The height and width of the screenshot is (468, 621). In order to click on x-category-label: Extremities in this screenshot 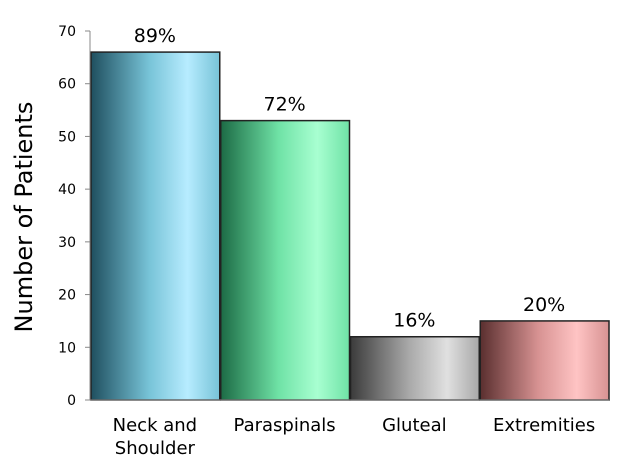, I will do `click(544, 425)`.